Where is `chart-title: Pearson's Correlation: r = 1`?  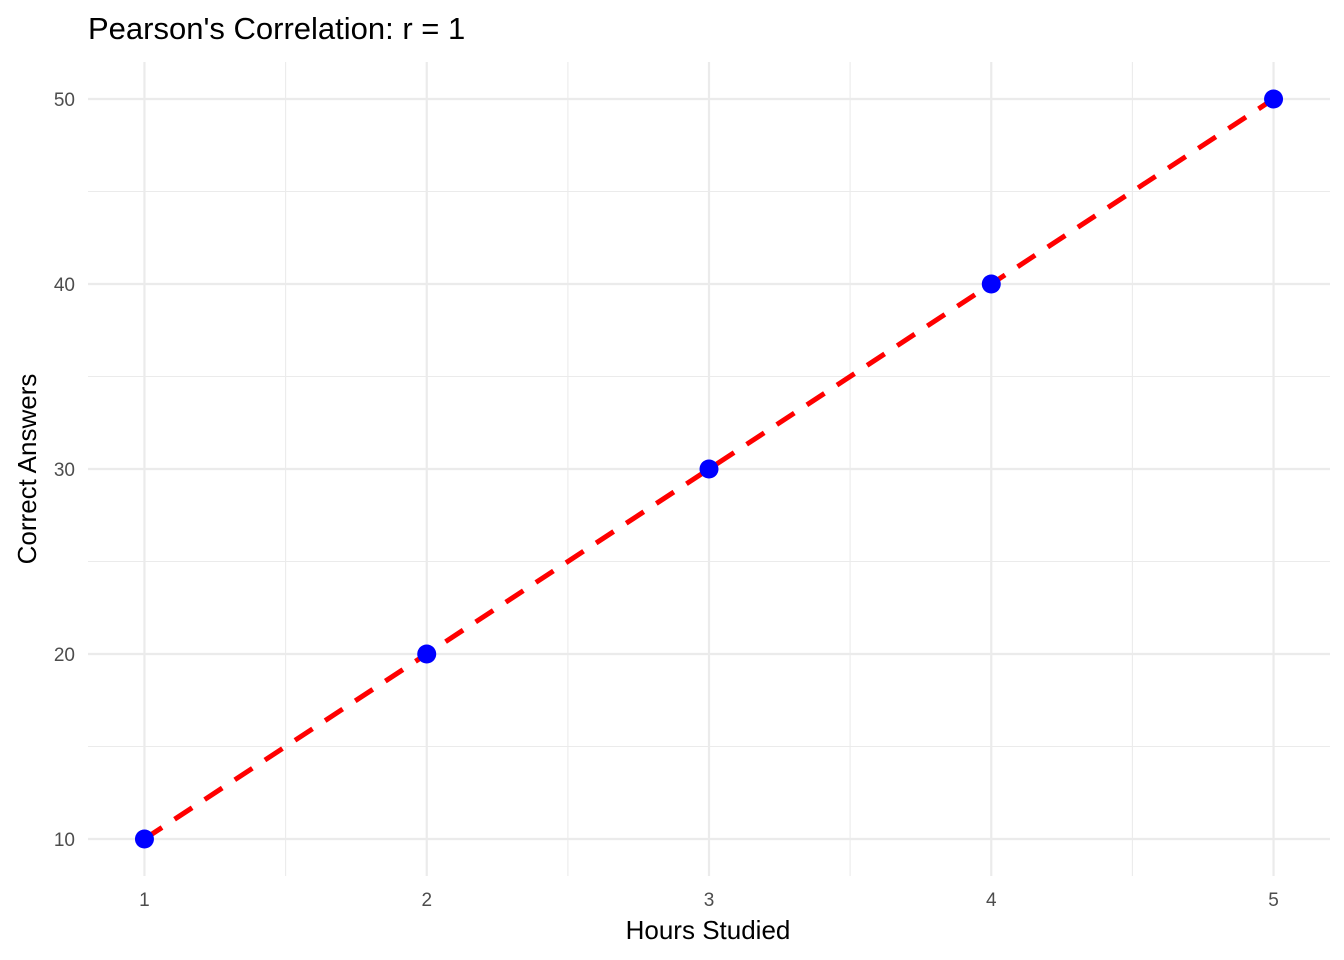
chart-title: Pearson's Correlation: r = 1 is located at coordinates (276, 28).